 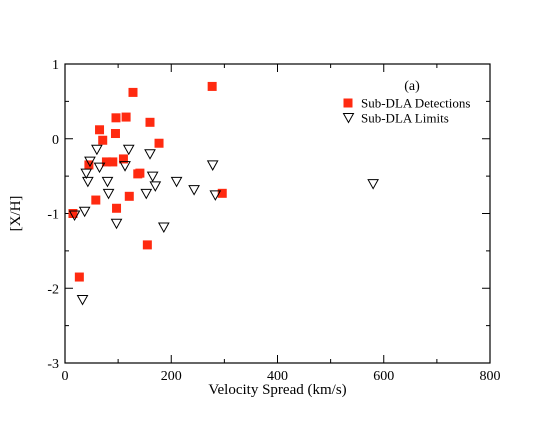 I want to click on x-tick-label: 800, so click(x=490, y=376).